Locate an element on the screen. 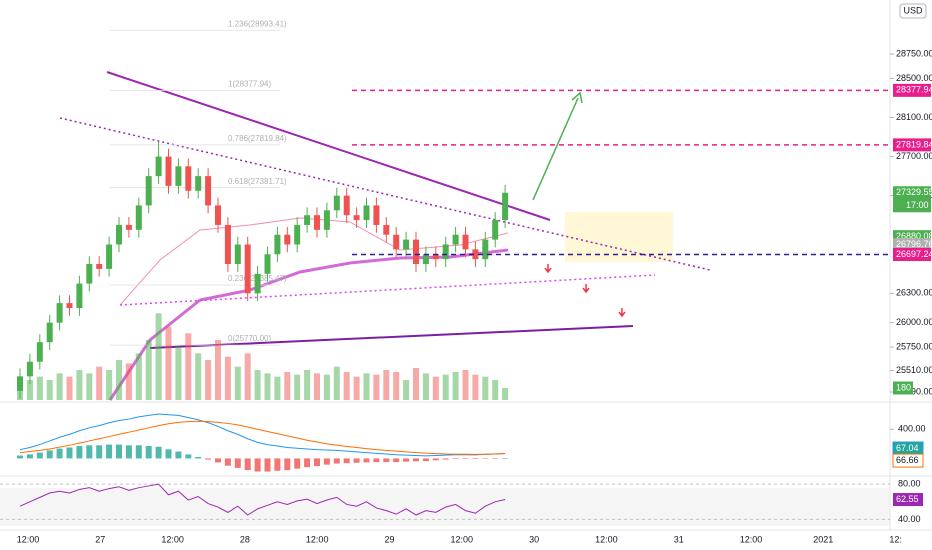  currency-box is located at coordinates (913, 11).